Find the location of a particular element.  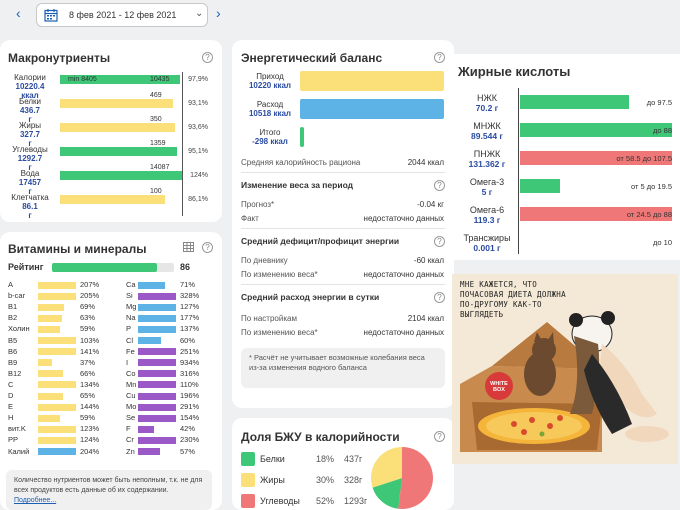

fatty-acid-range: от 5 до 19.5 is located at coordinates (651, 186).